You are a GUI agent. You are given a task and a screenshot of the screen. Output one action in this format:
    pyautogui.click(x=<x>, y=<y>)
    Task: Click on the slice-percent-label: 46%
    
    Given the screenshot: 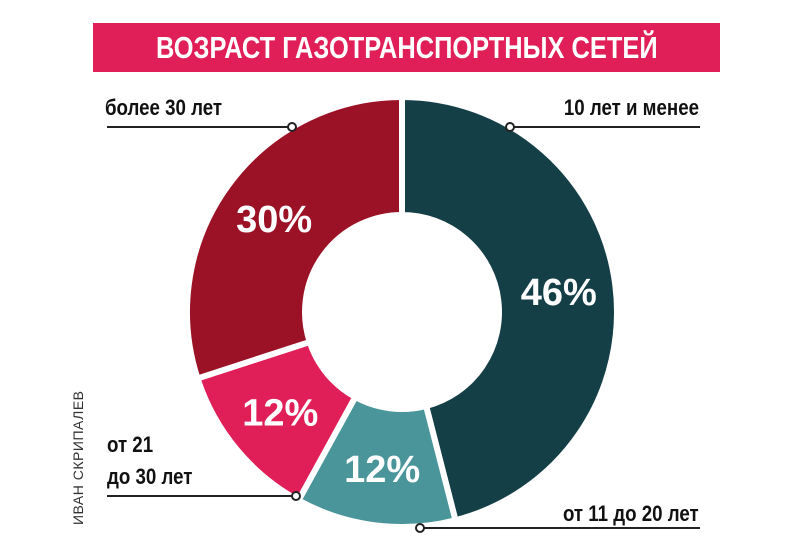 What is the action you would take?
    pyautogui.click(x=559, y=293)
    